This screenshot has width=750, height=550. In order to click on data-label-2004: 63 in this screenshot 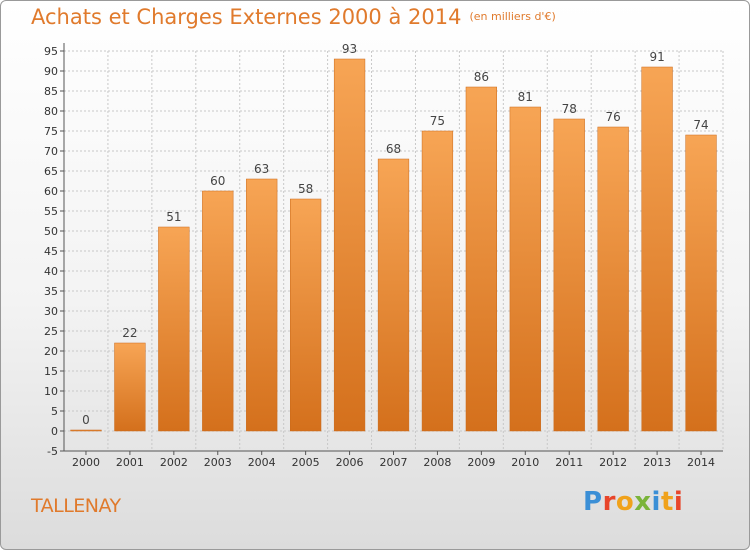, I will do `click(261, 169)`.